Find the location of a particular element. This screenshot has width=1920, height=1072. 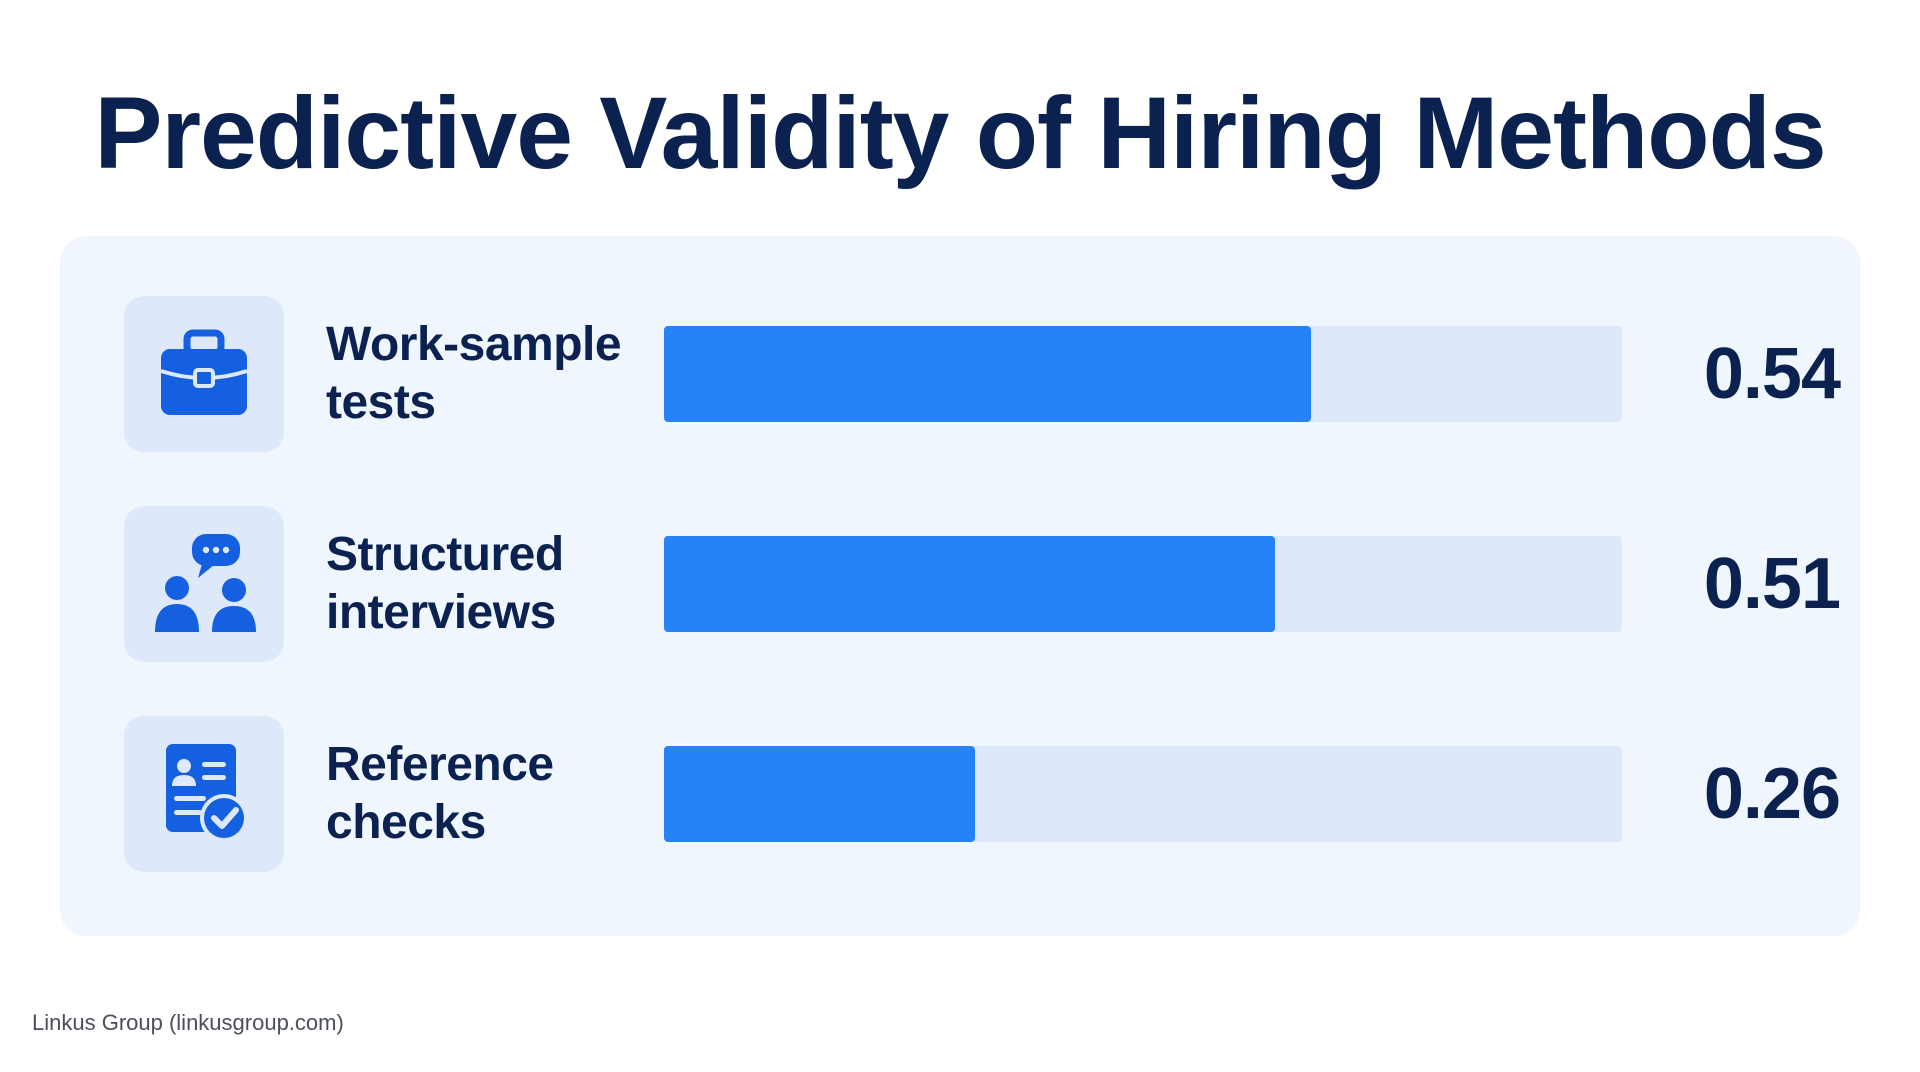

bar-label-line2: interviews is located at coordinates (441, 612).